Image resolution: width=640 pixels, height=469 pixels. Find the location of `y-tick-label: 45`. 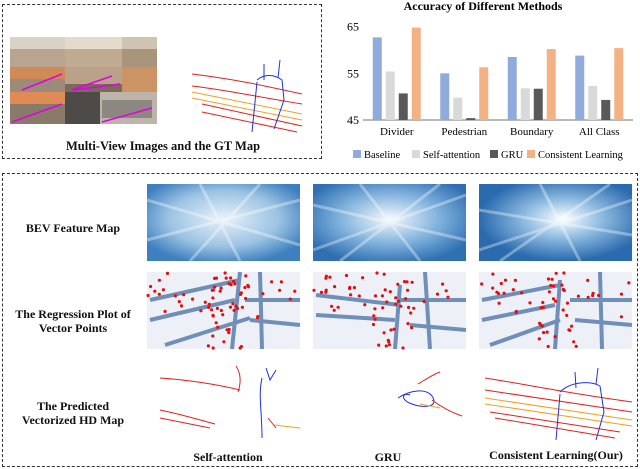

y-tick-label: 45 is located at coordinates (353, 120).